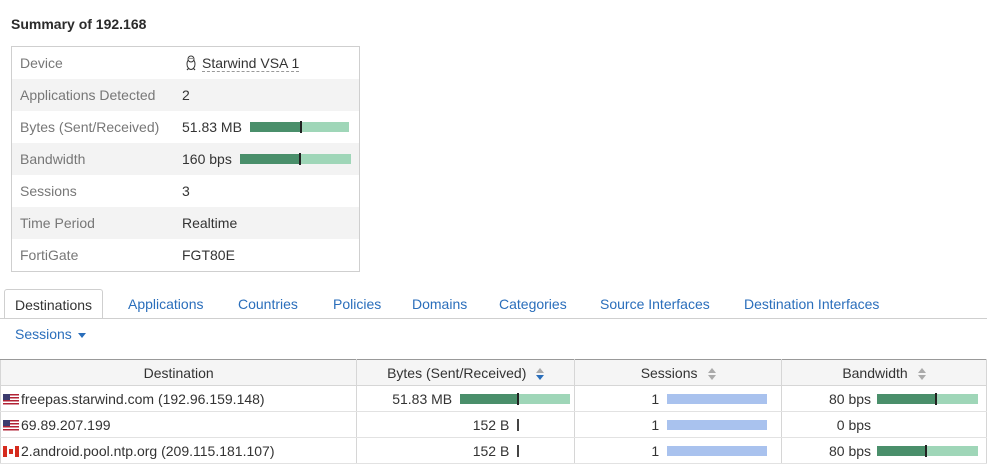  Describe the element at coordinates (875, 372) in the screenshot. I see `header-label: Bandwidth` at that location.